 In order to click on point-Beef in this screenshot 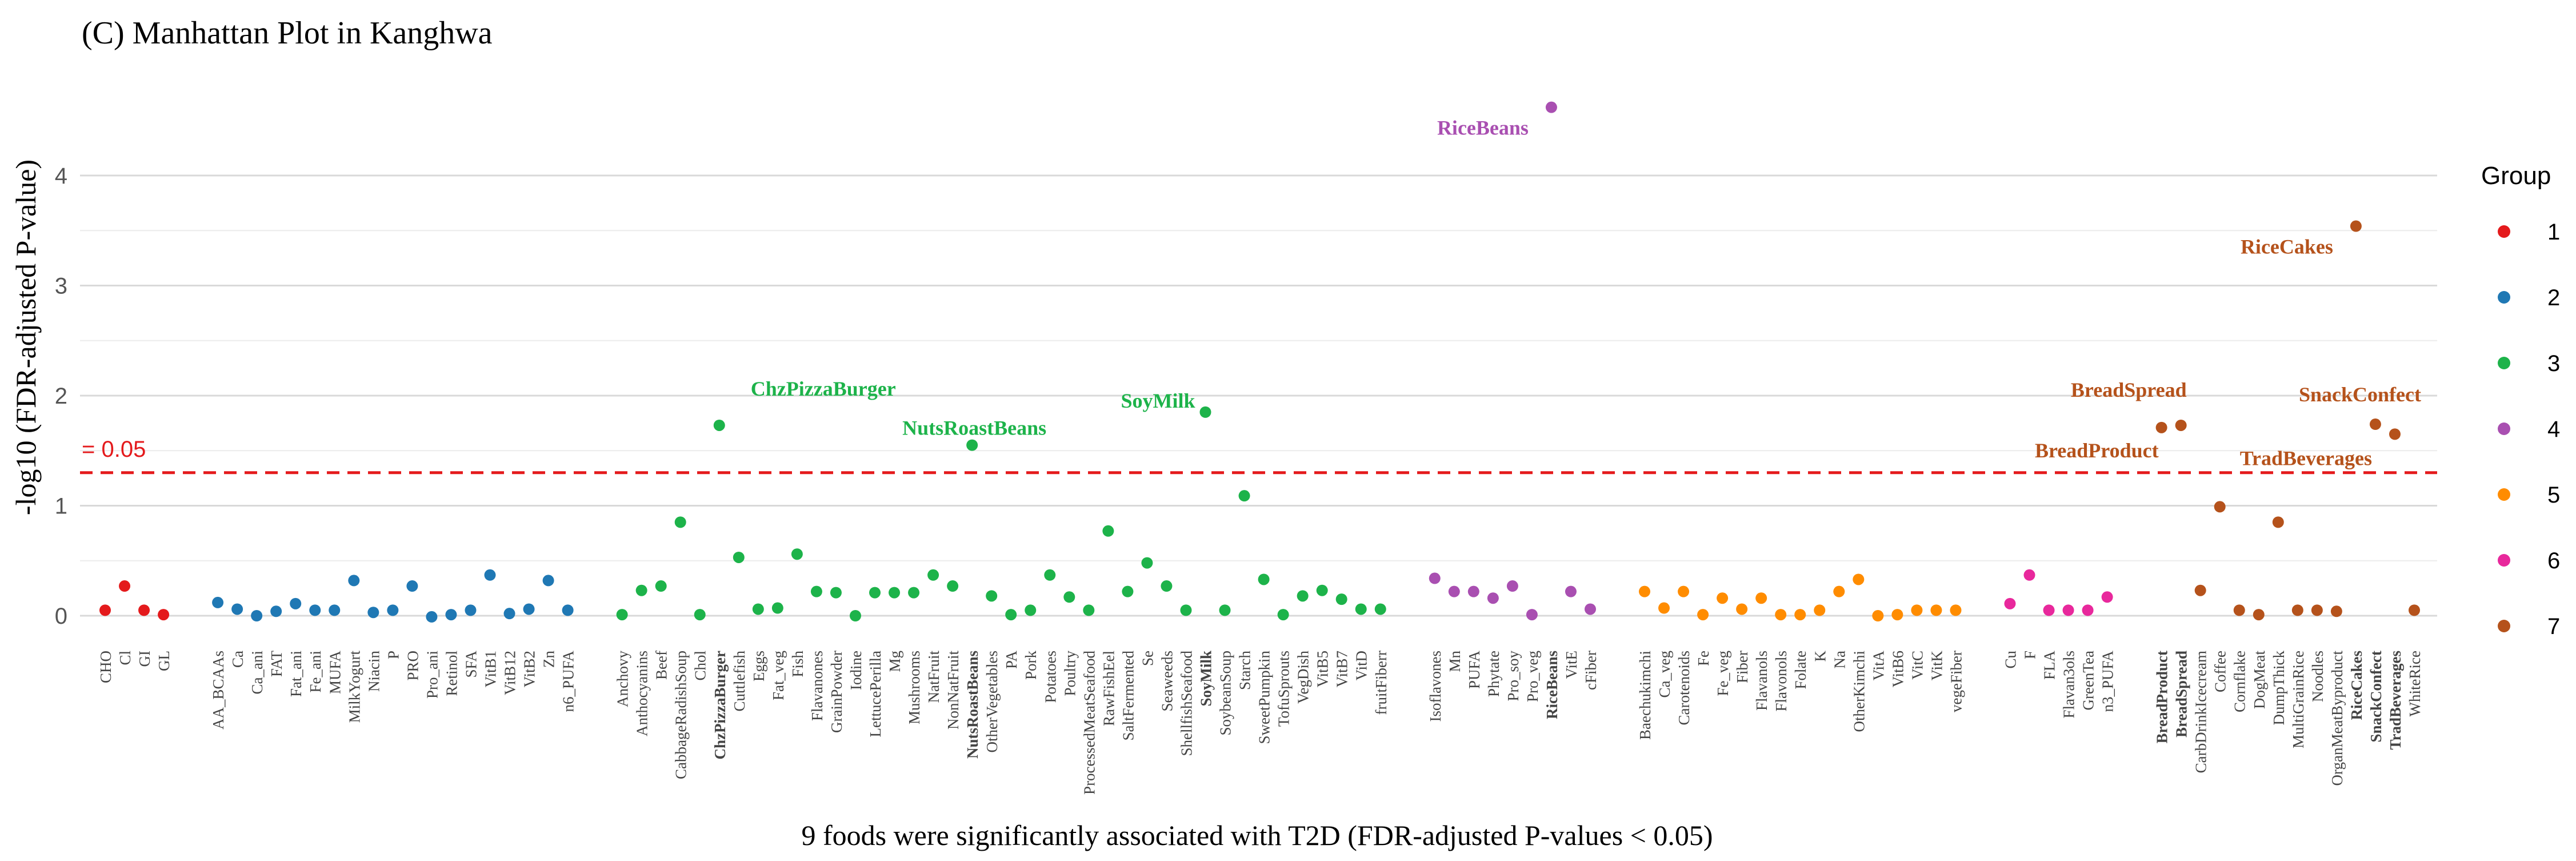, I will do `click(661, 586)`.